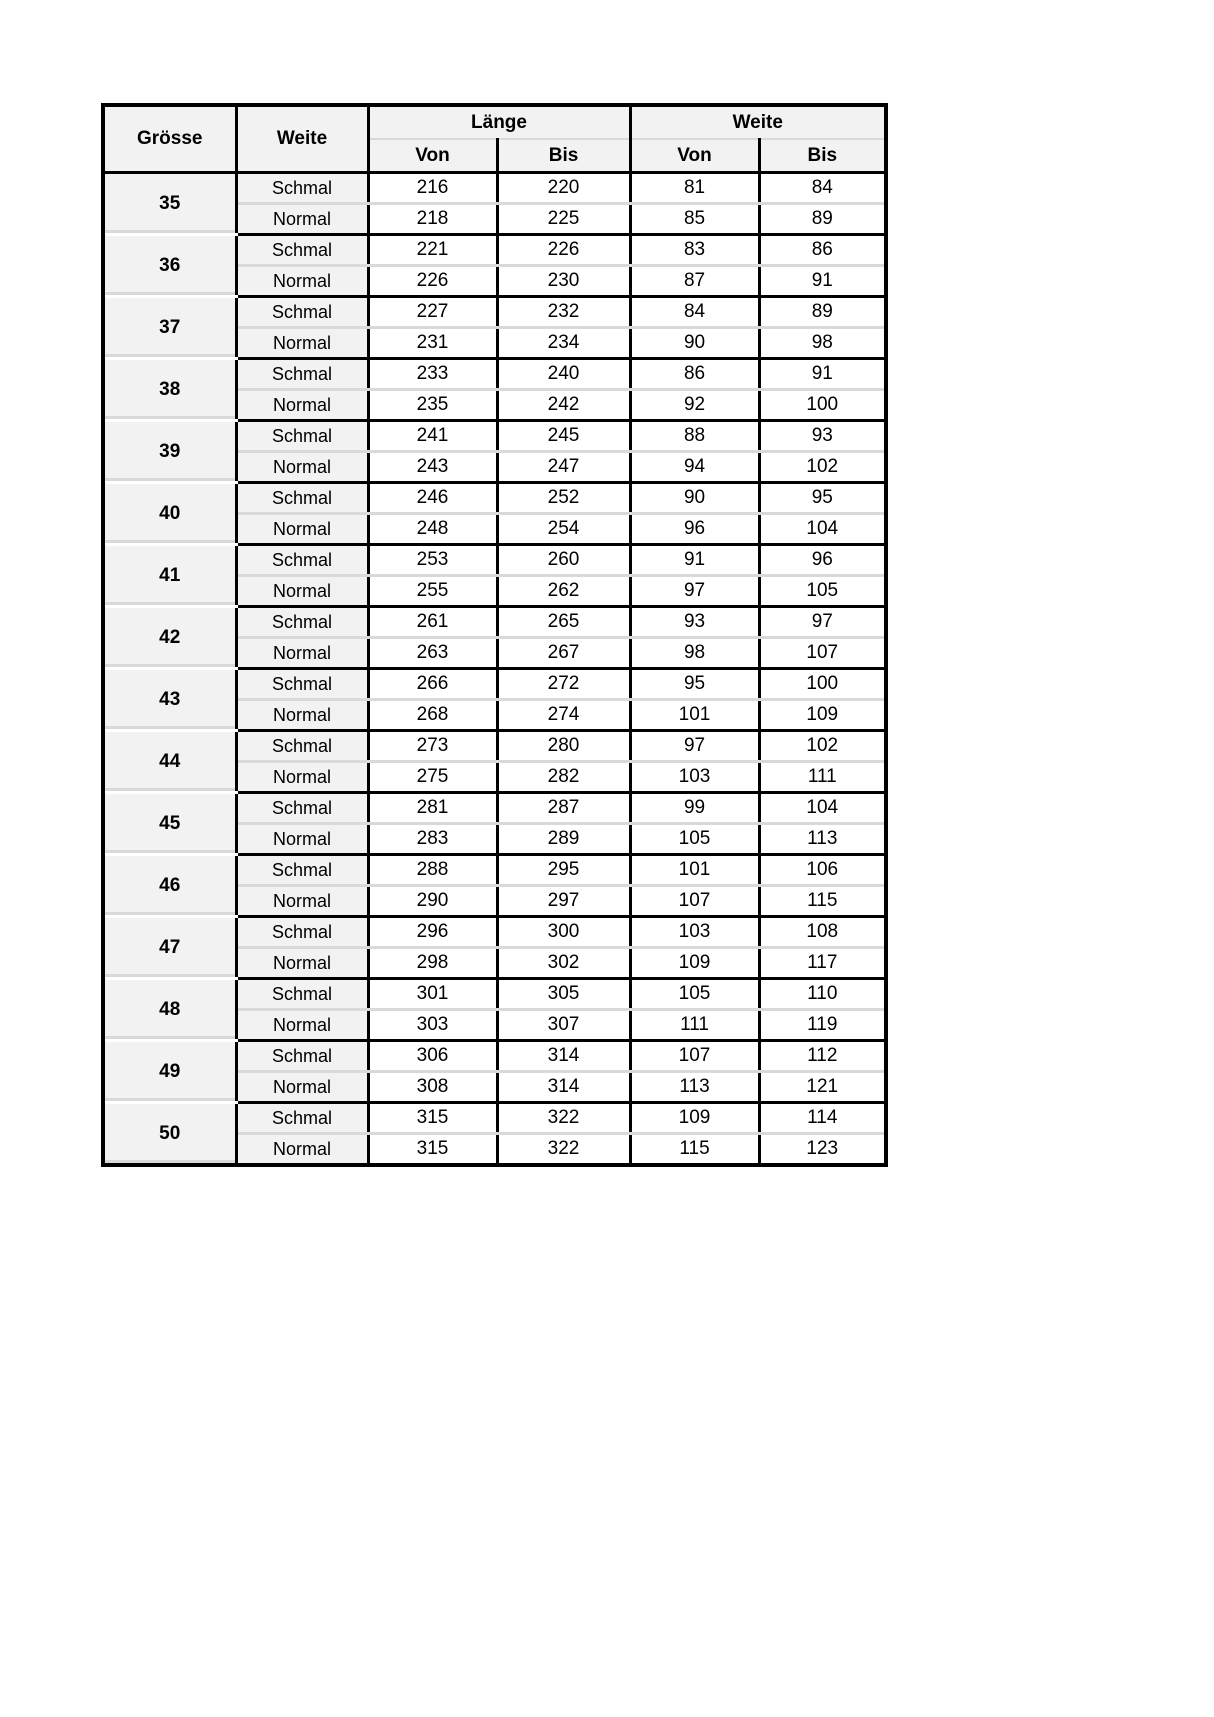 The height and width of the screenshot is (1717, 1214). Describe the element at coordinates (170, 266) in the screenshot. I see `cell-groesse: 36` at that location.